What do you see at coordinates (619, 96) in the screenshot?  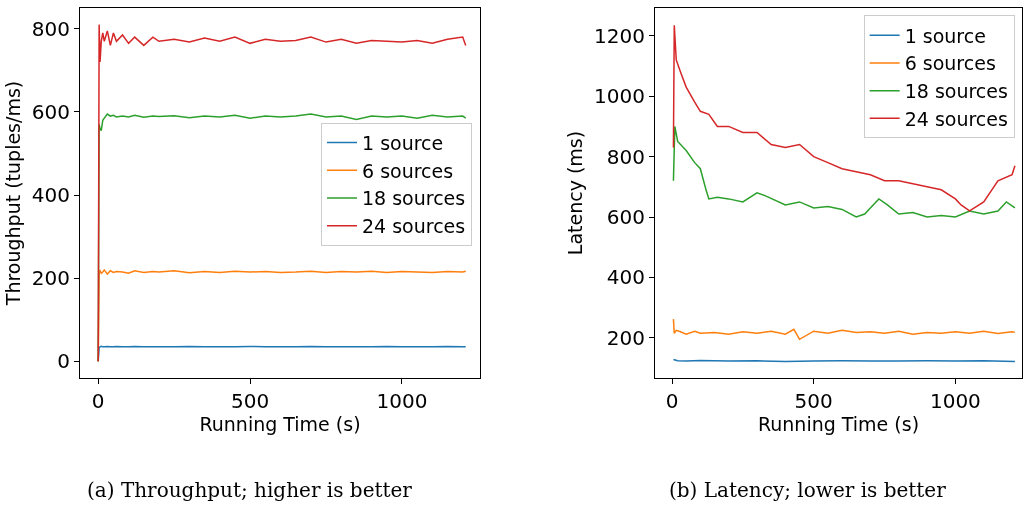 I see `y-tick-label: 1000` at bounding box center [619, 96].